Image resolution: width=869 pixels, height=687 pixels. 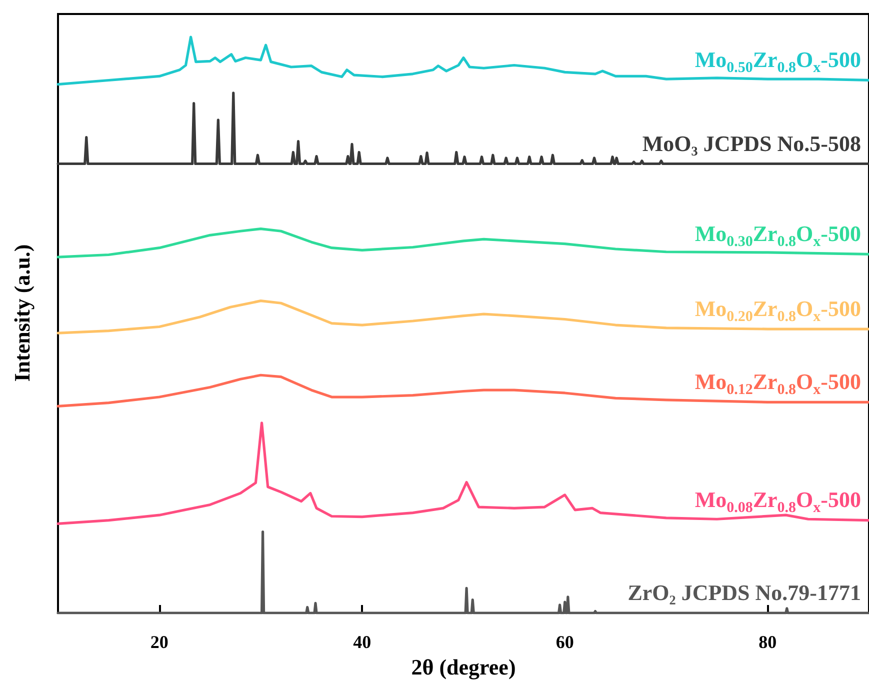 What do you see at coordinates (777, 235) in the screenshot?
I see `series-label: Mo$_{0.30}$Zr$_{0.8}$O$_{x}$-500` at bounding box center [777, 235].